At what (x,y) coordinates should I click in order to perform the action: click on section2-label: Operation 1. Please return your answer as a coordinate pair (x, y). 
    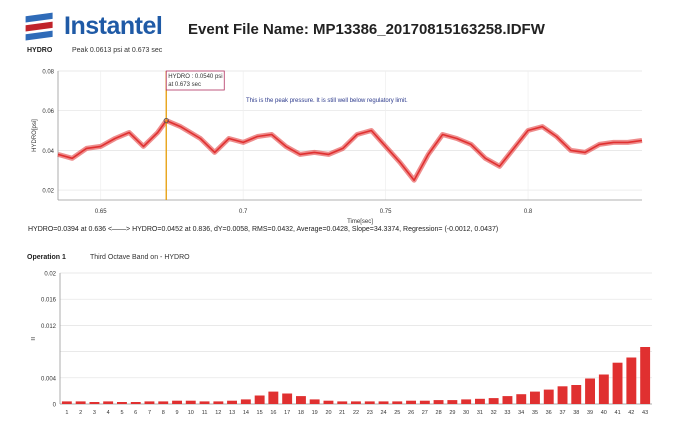
    Looking at the image, I should click on (46, 257).